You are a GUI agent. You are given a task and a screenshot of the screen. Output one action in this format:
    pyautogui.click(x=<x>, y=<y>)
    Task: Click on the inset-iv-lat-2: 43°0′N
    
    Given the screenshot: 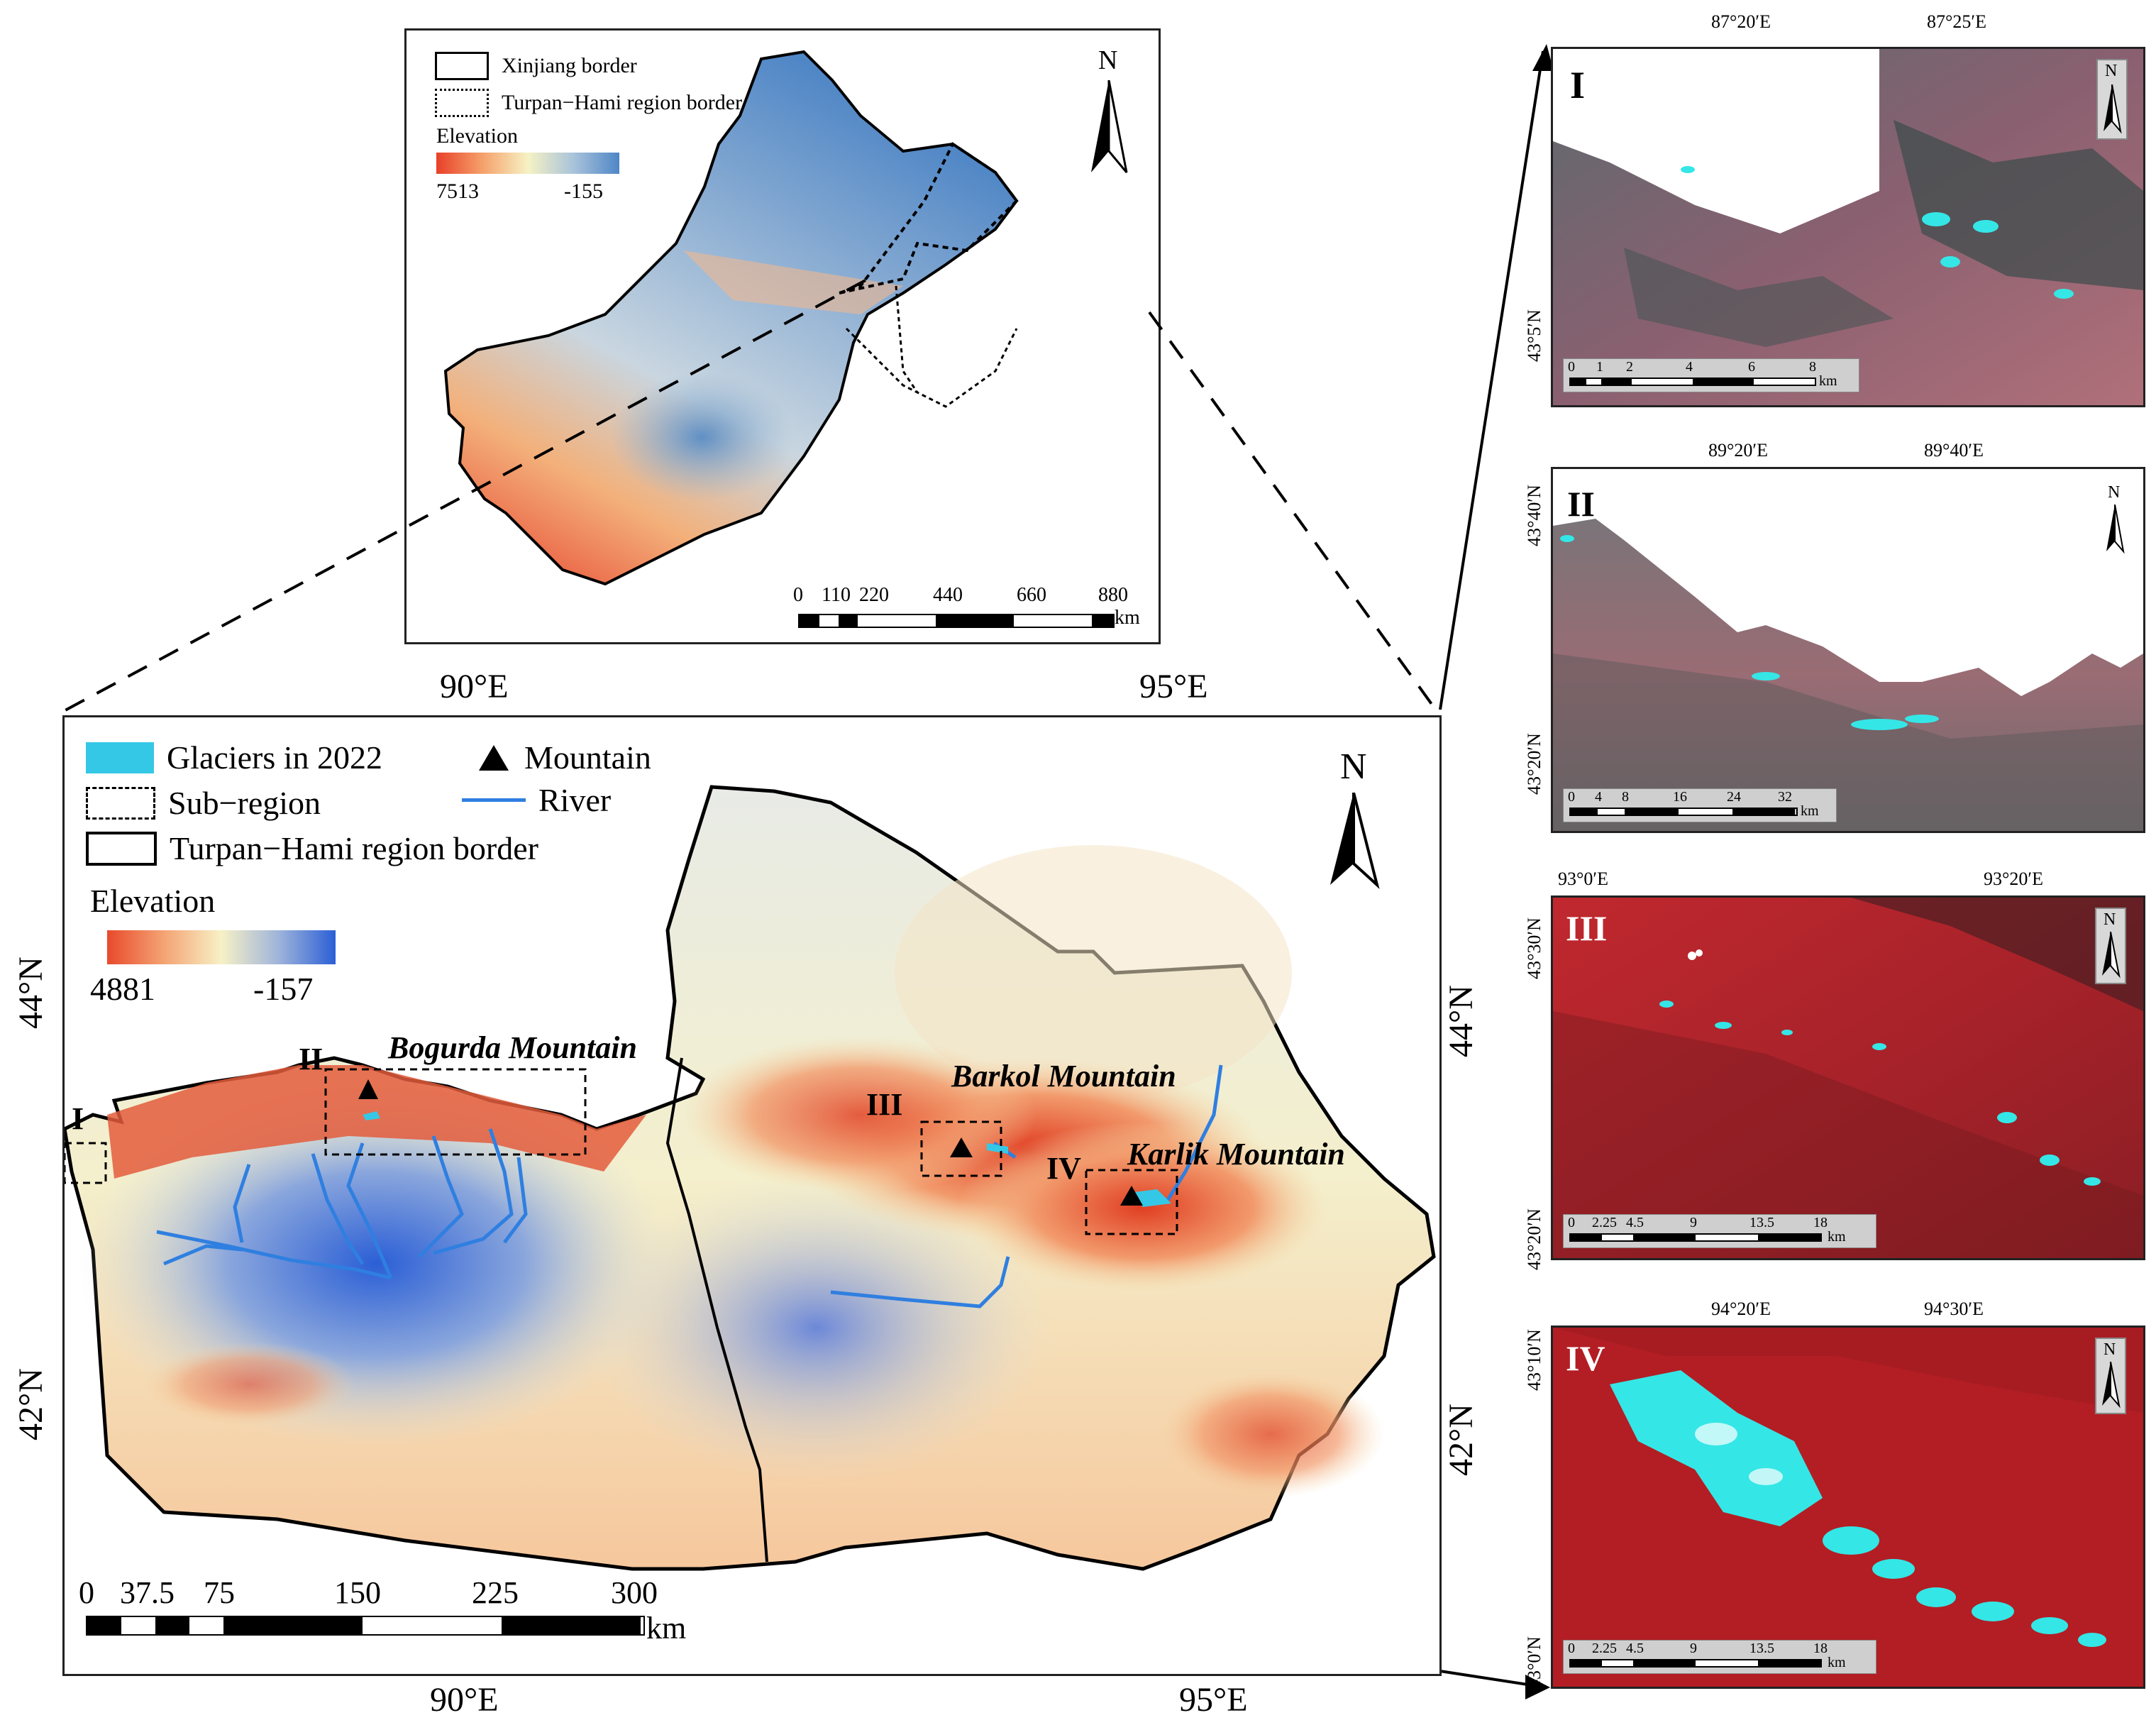 What is the action you would take?
    pyautogui.click(x=1534, y=1662)
    